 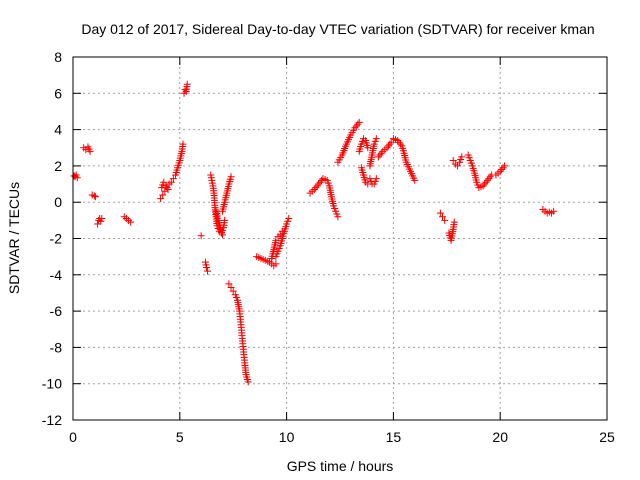 What do you see at coordinates (56, 311) in the screenshot?
I see `y-tick-label: -6` at bounding box center [56, 311].